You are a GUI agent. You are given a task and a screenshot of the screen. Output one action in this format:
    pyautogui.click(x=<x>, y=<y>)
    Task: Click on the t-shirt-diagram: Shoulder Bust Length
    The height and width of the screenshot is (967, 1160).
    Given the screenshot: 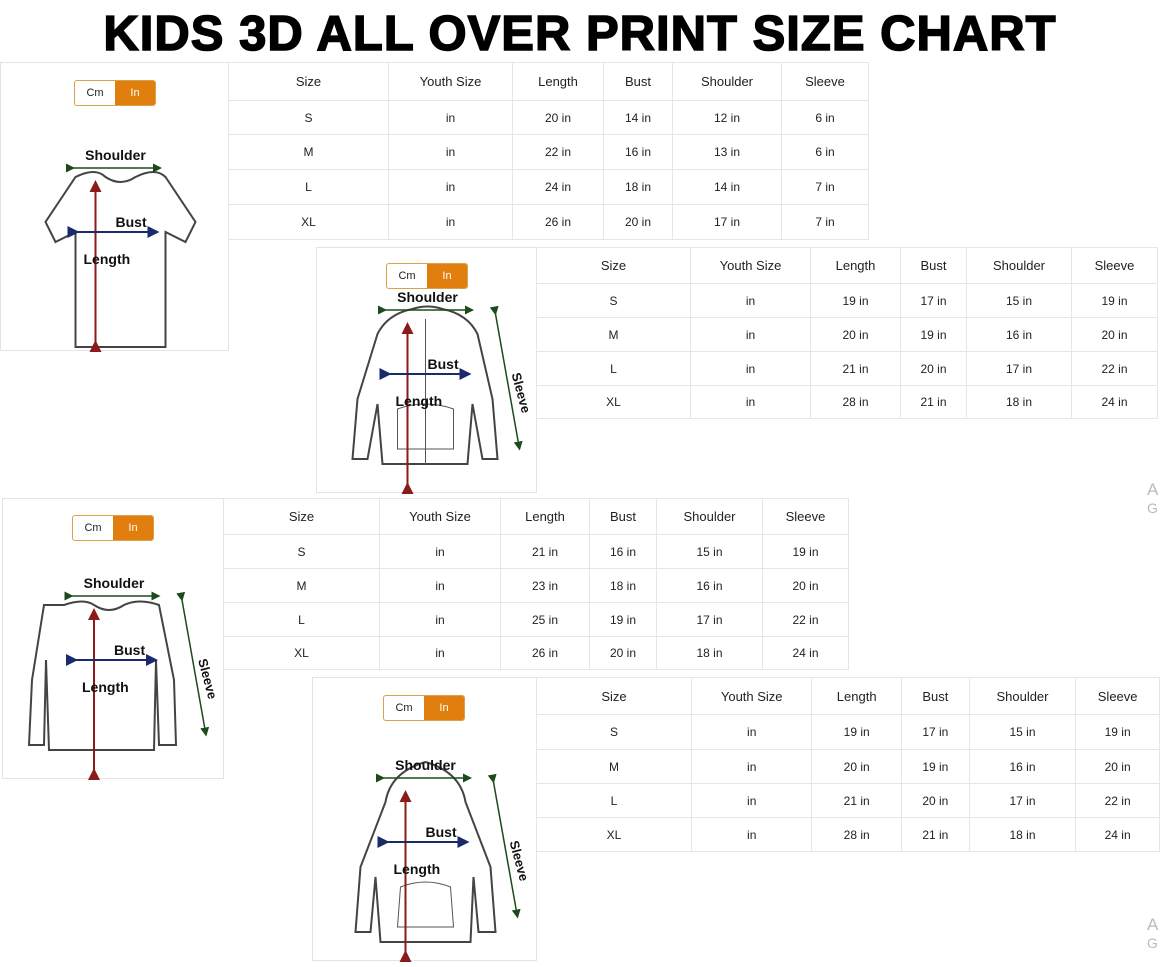 What is the action you would take?
    pyautogui.click(x=114, y=207)
    